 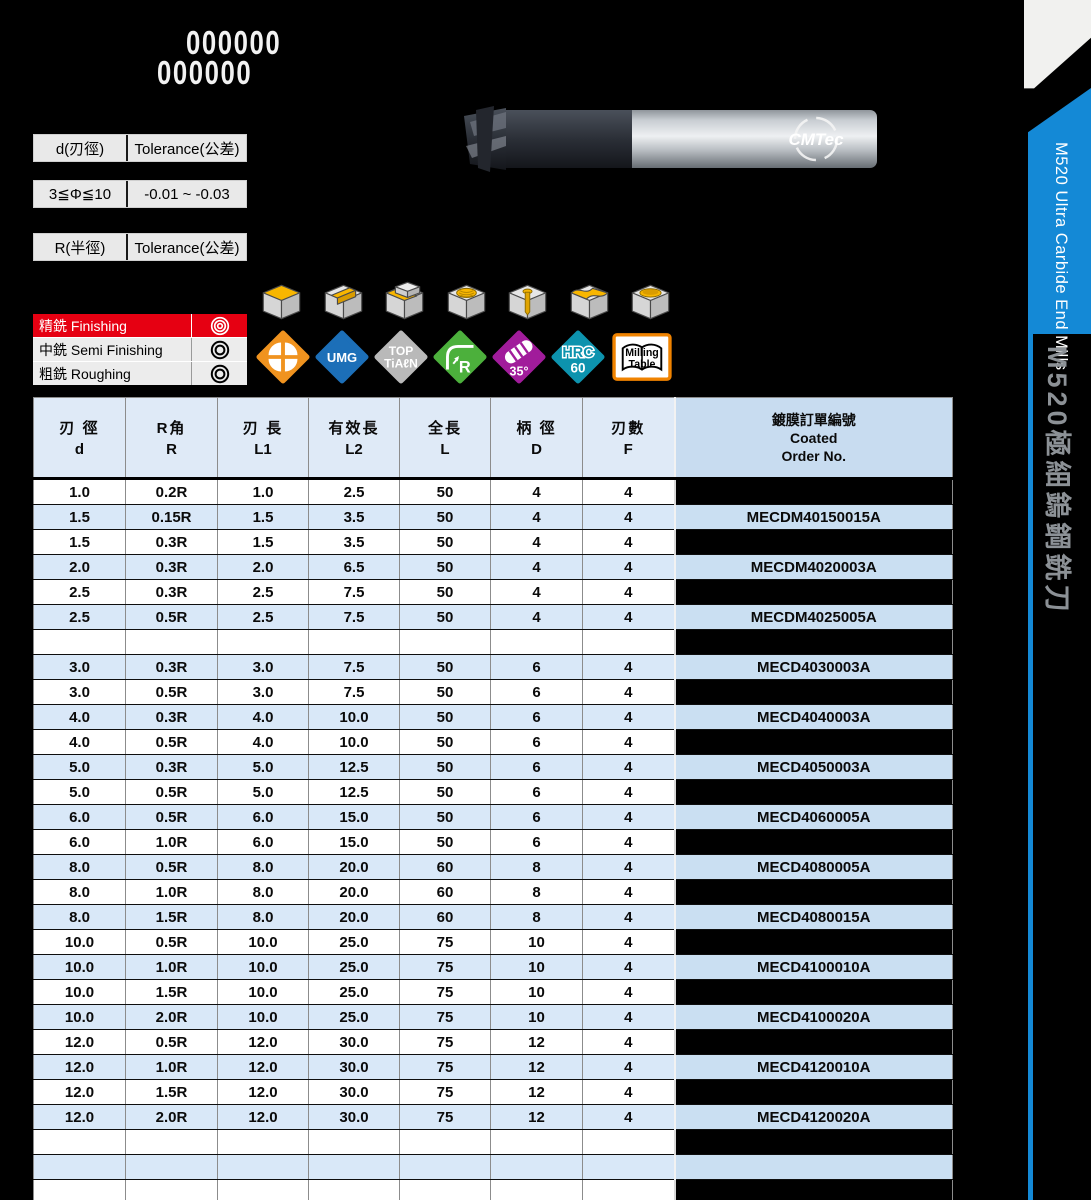 I want to click on svg-text: HRC, so click(x=578, y=353).